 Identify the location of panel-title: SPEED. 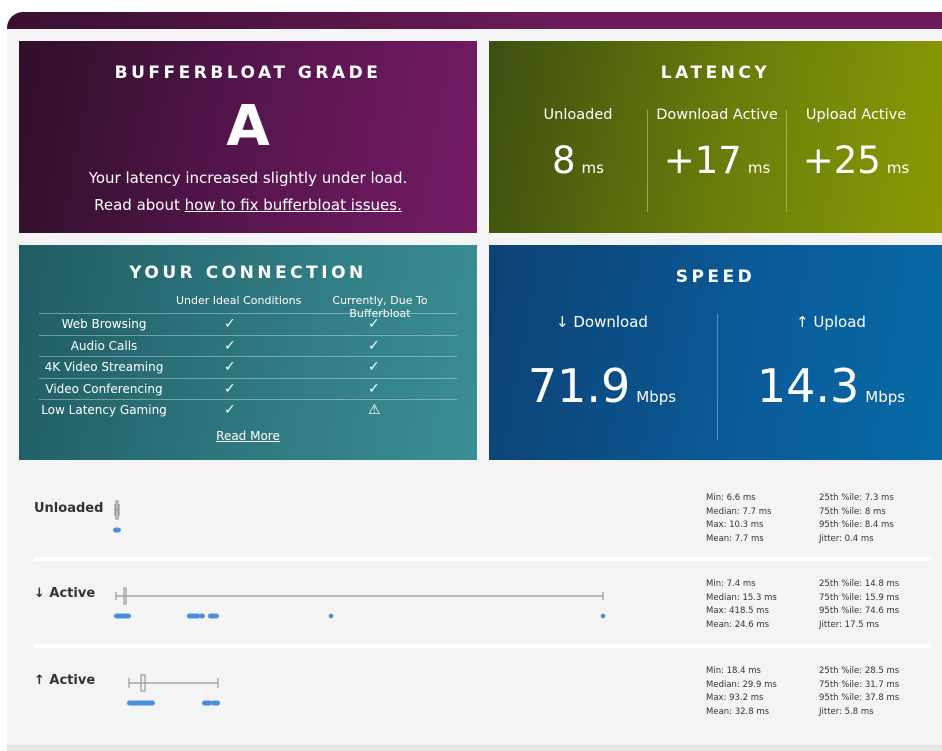
(715, 277).